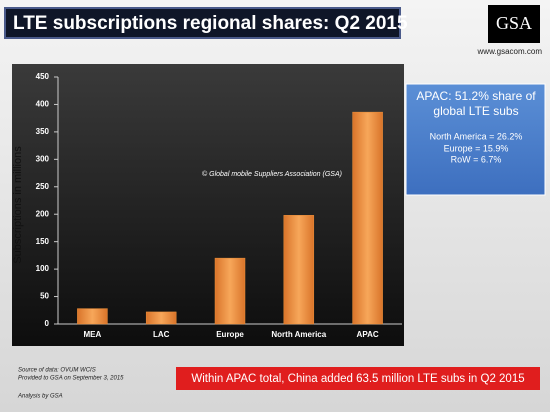 The image size is (550, 417). What do you see at coordinates (368, 334) in the screenshot?
I see `x-tick-label: APAC` at bounding box center [368, 334].